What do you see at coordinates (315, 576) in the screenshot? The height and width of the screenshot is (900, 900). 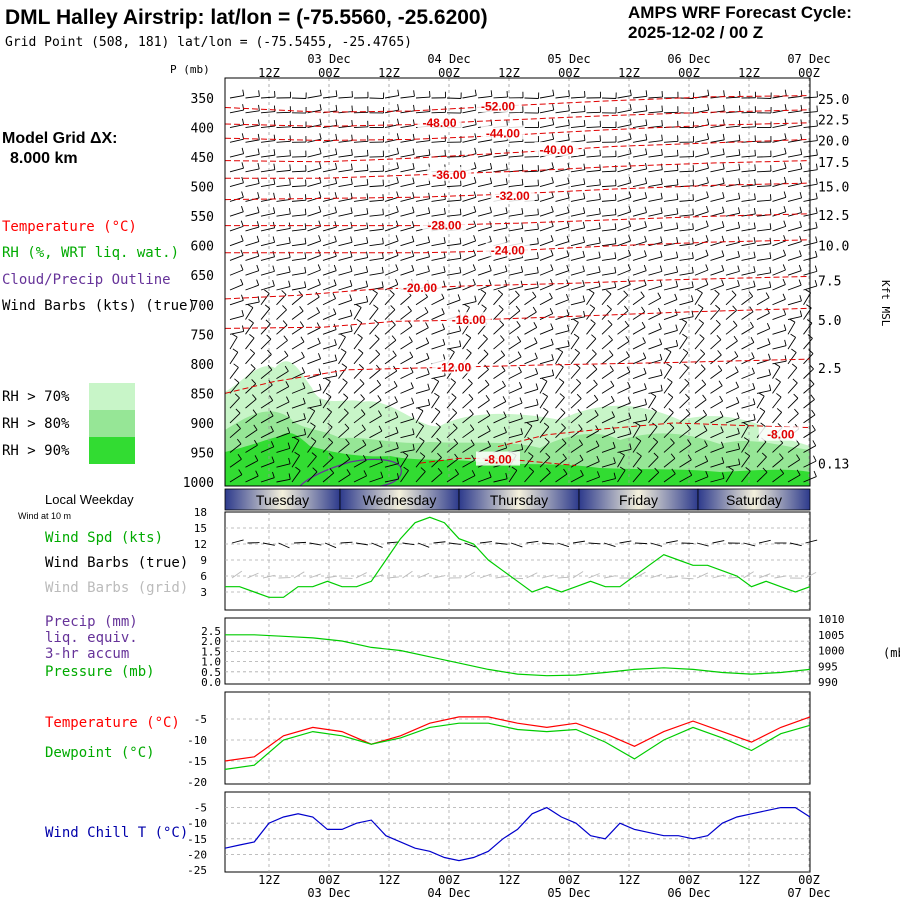 I see `surface-wind-barb-grid` at bounding box center [315, 576].